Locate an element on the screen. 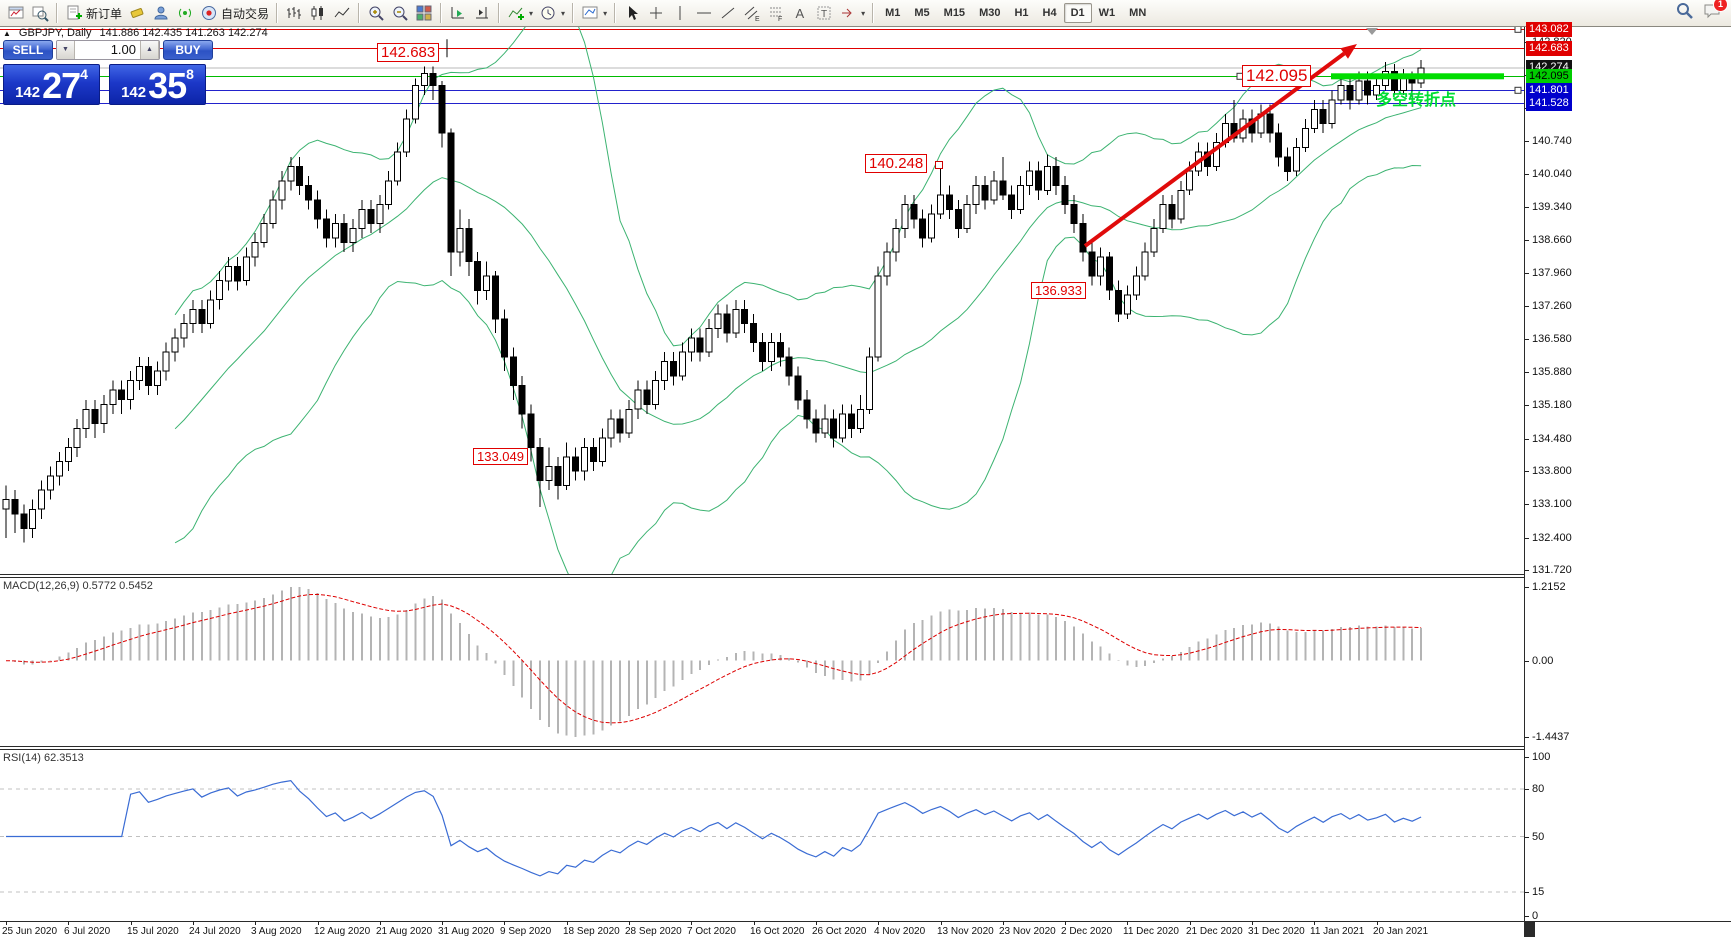 Image resolution: width=1731 pixels, height=938 pixels. zoom-out-icon is located at coordinates (400, 13).